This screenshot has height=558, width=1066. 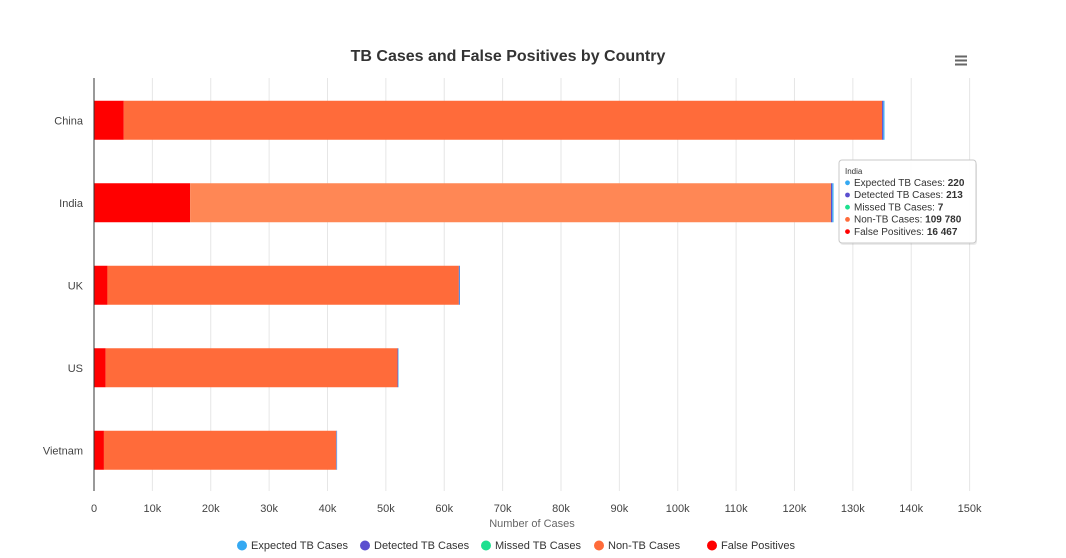 I want to click on x-tick-label: 90k, so click(x=619, y=509).